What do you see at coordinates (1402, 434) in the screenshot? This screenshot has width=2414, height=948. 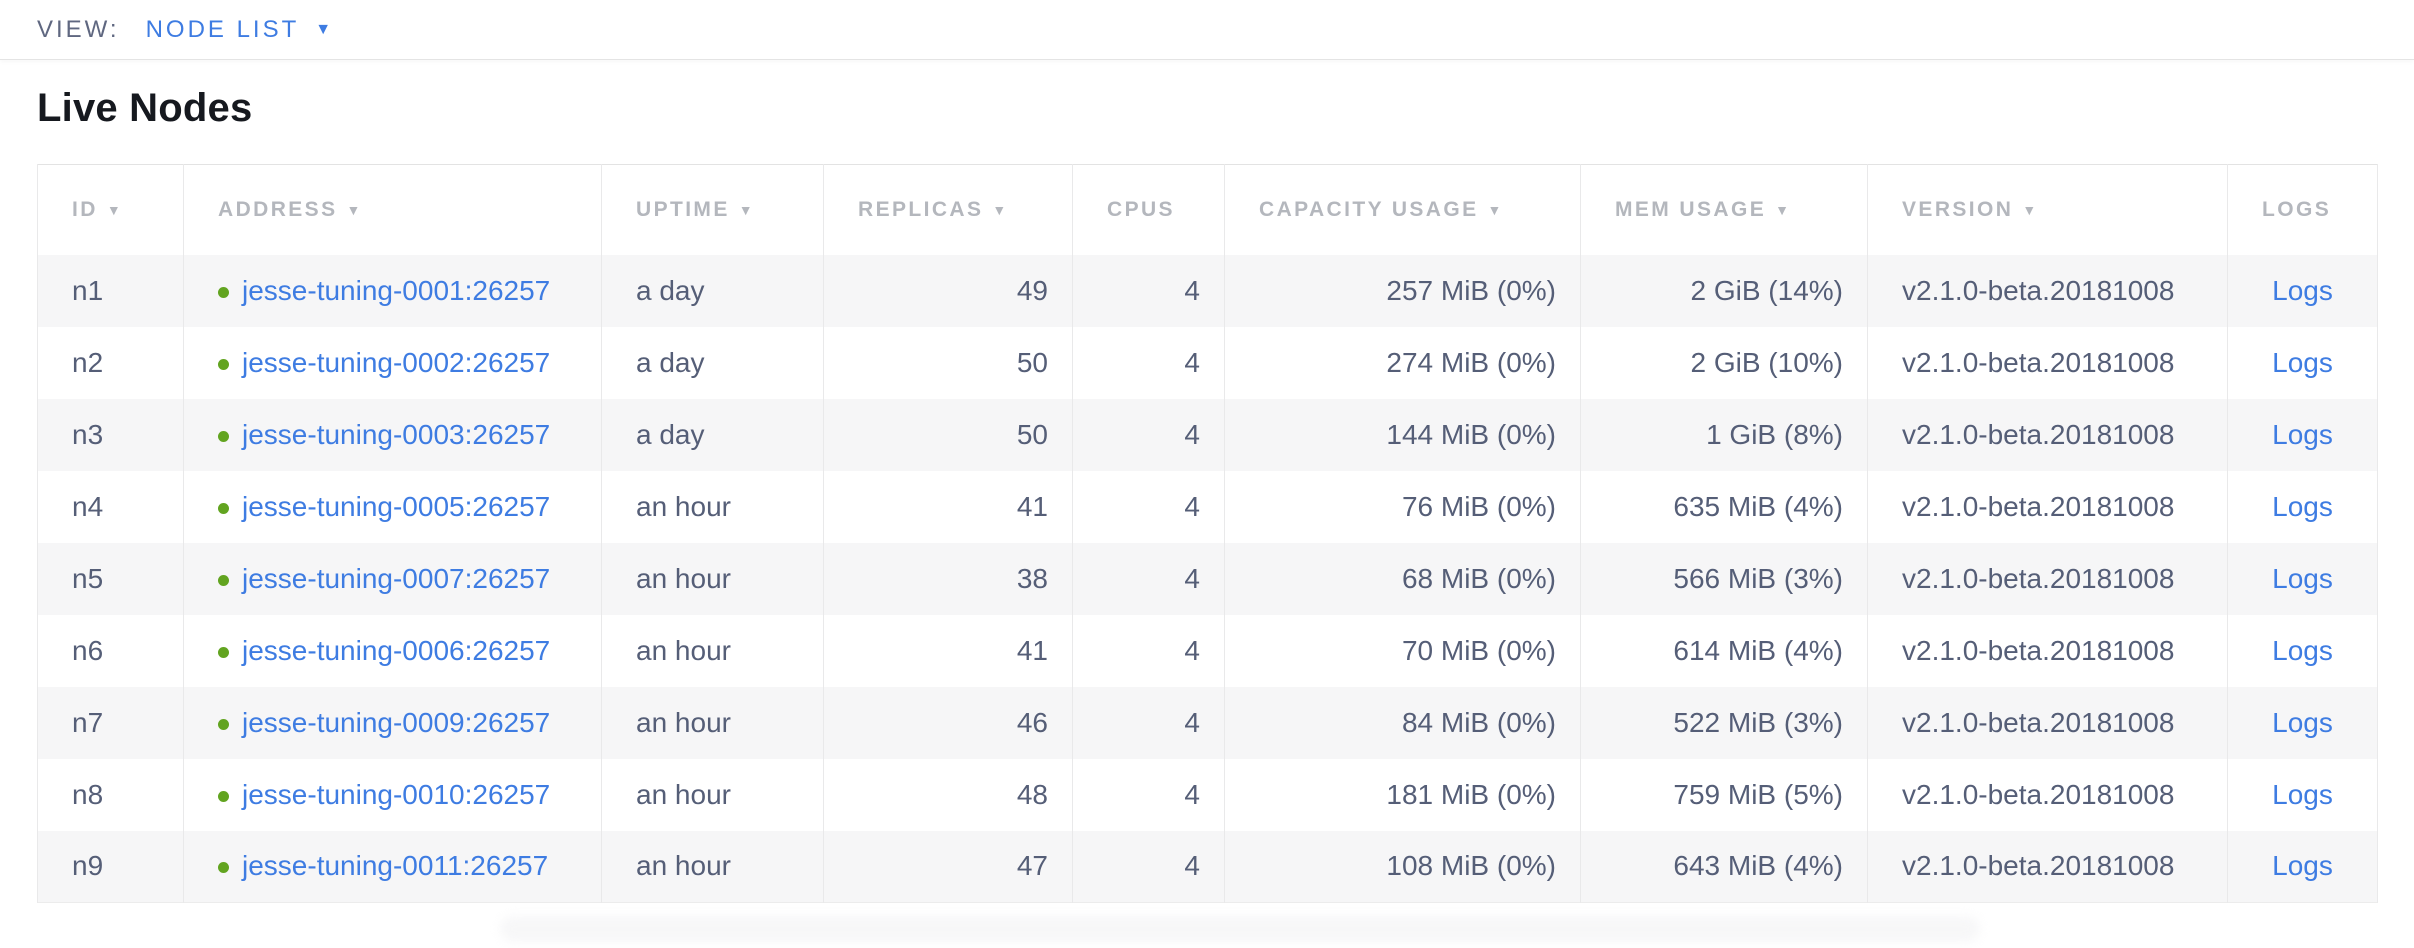 I see `cell-capacity: 144 MiB (0%)` at bounding box center [1402, 434].